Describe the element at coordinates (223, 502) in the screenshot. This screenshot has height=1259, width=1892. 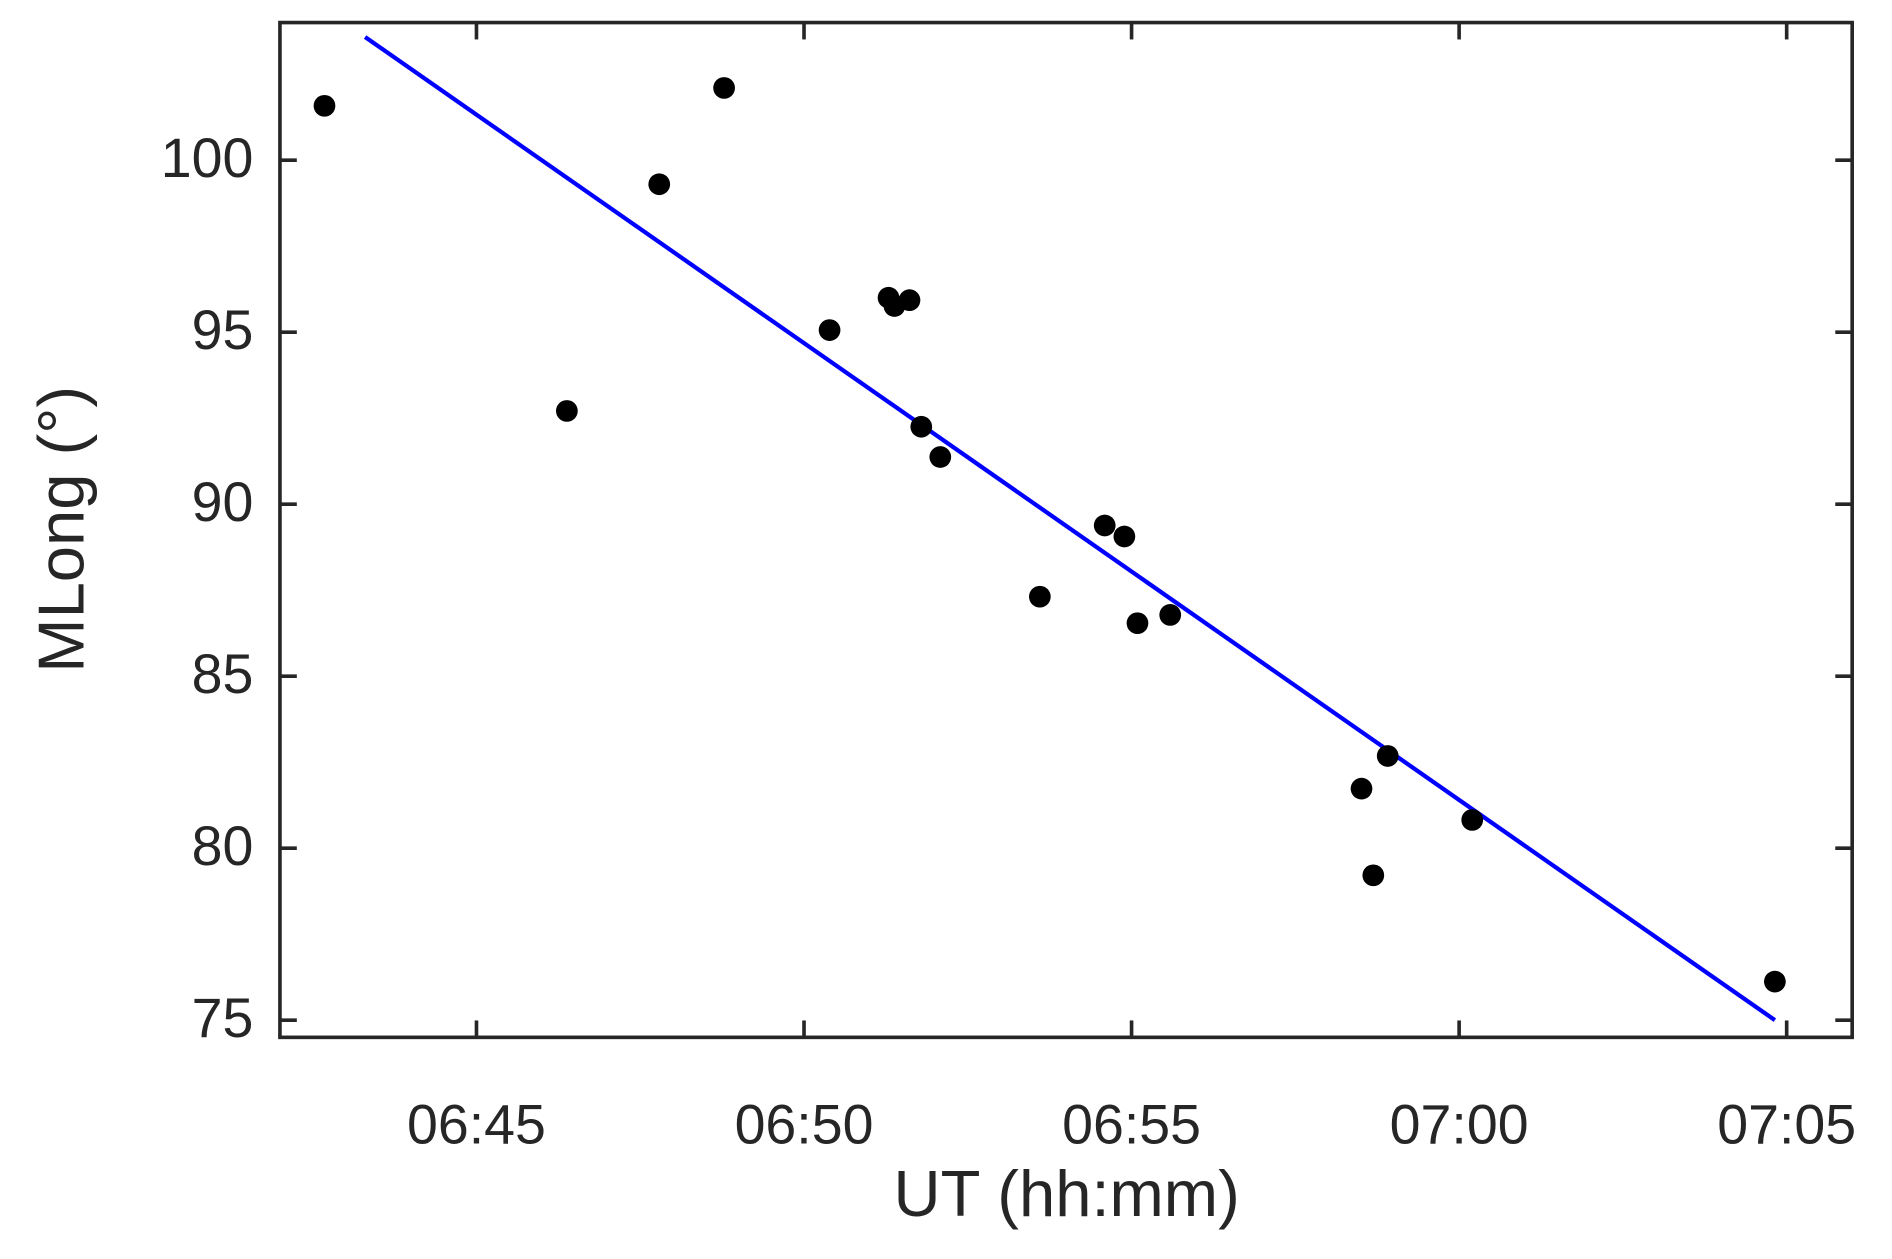
I see `y-tick-label: 90` at that location.